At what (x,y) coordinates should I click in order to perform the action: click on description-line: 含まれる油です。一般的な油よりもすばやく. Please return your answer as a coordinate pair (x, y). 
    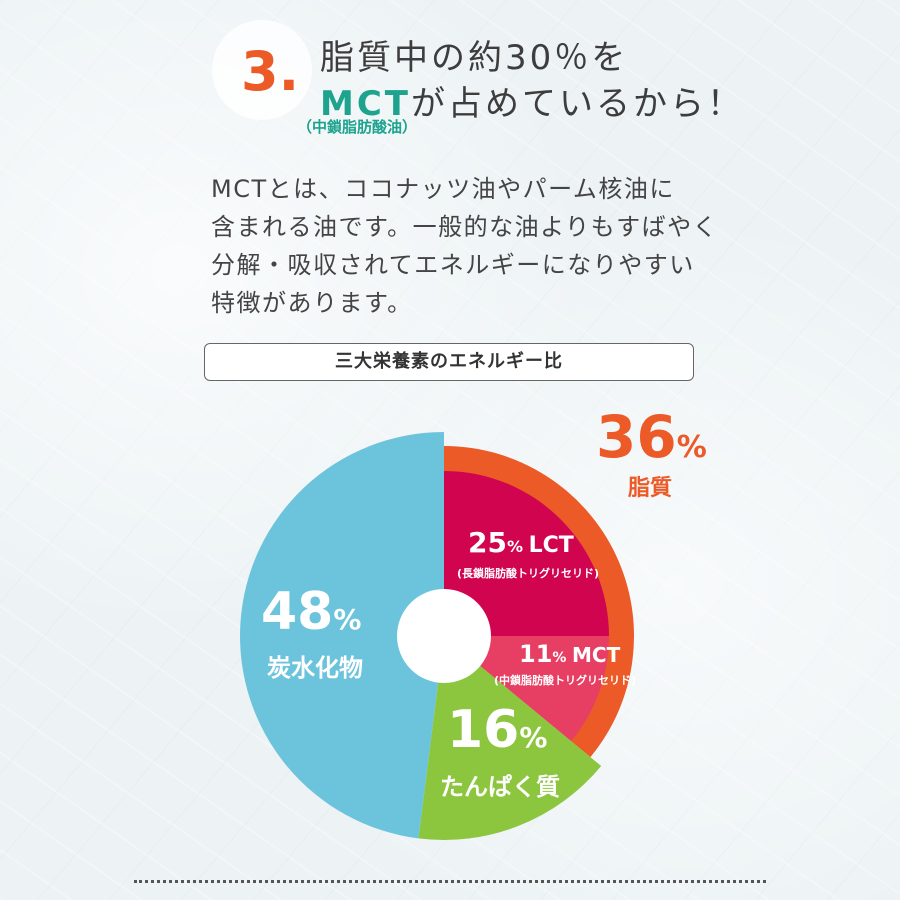
    Looking at the image, I should click on (465, 227).